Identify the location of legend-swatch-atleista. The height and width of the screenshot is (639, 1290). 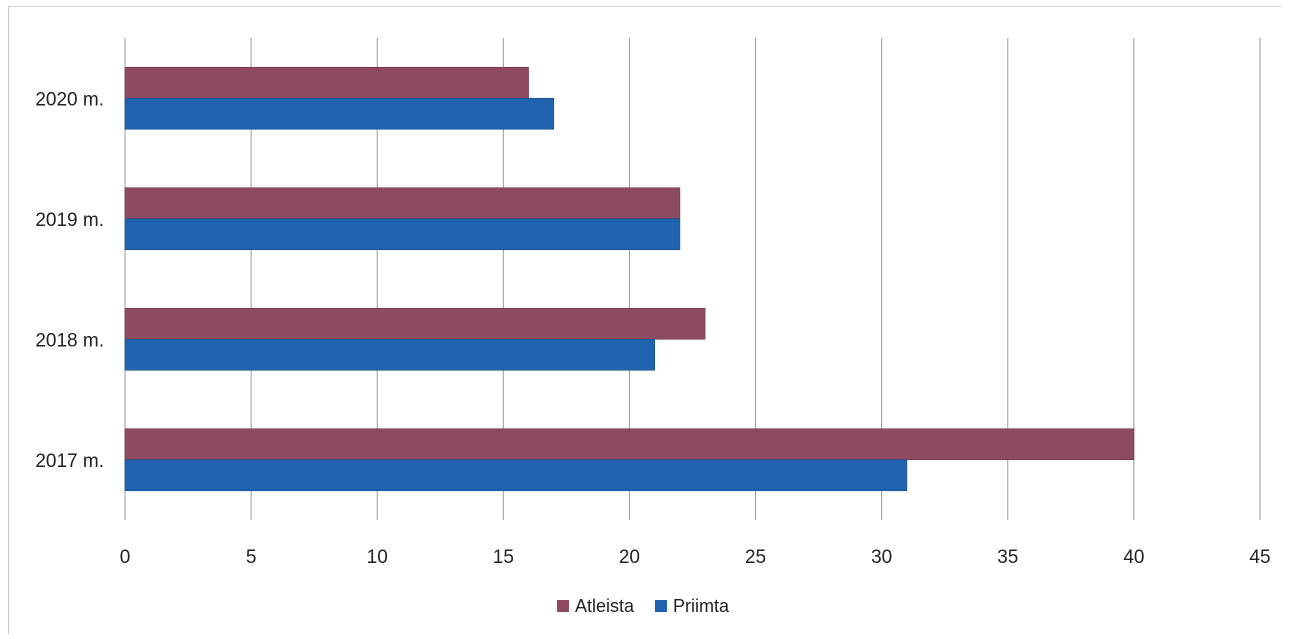
(563, 606).